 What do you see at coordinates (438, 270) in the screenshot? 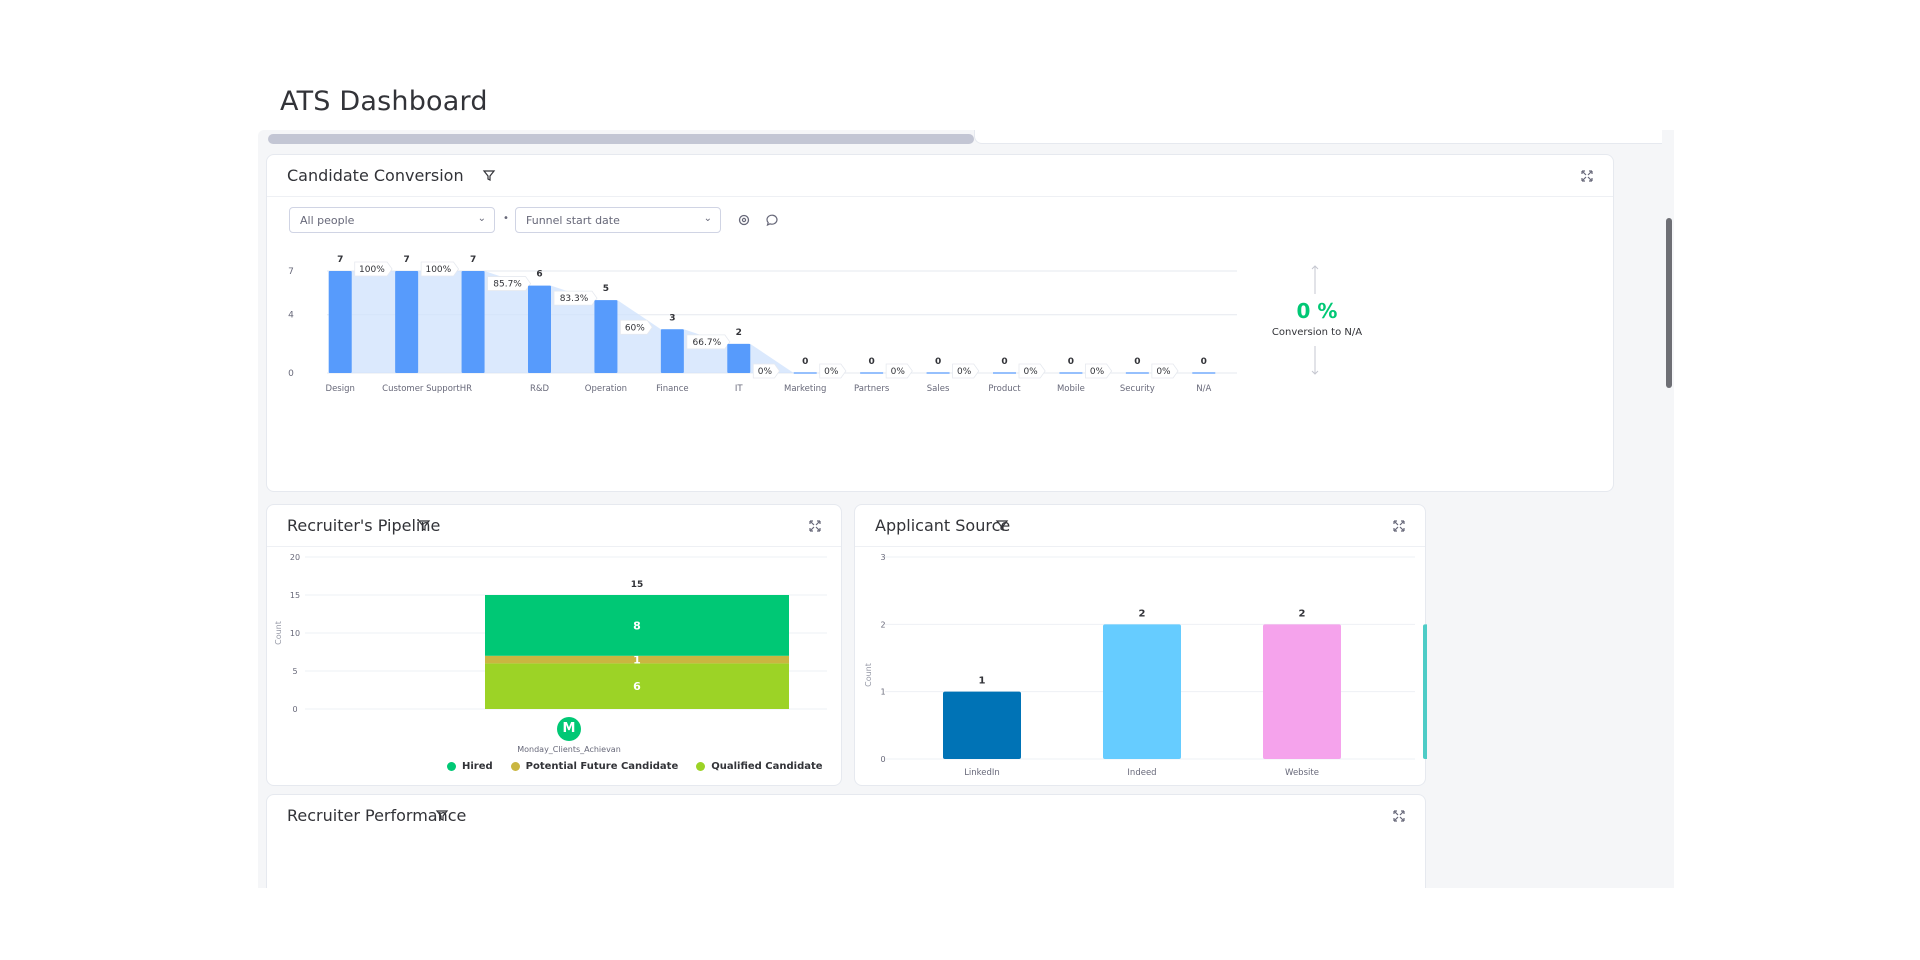
I see `conversion-rate-label: 100%` at bounding box center [438, 270].